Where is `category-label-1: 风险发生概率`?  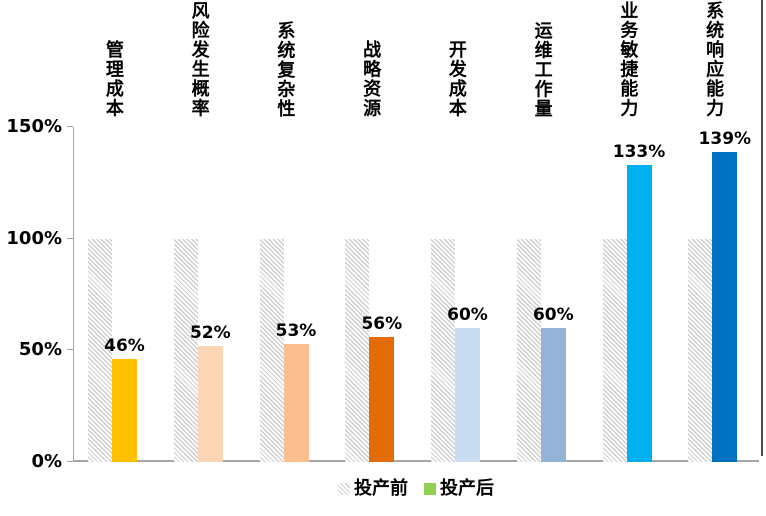
category-label-1: 风险发生概率 is located at coordinates (199, 59).